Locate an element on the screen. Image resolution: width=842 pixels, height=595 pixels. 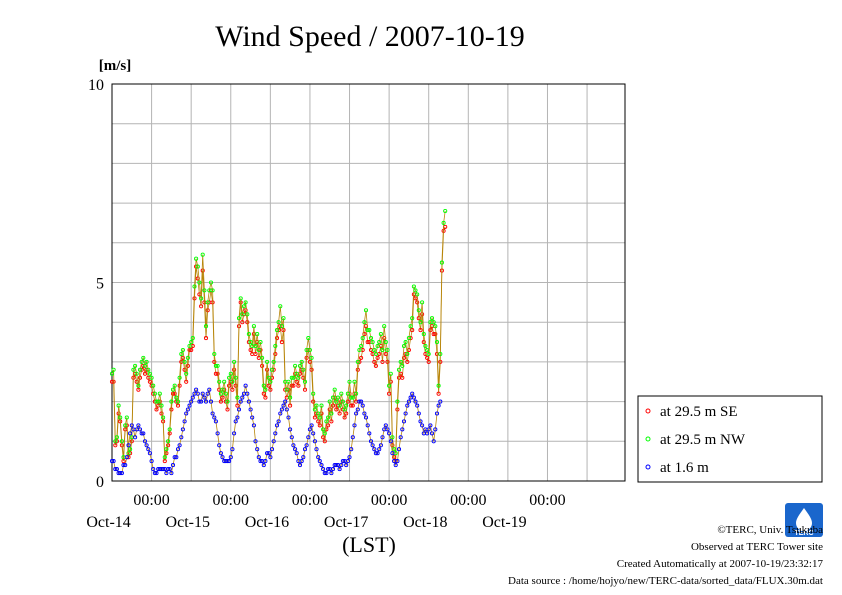
y-ticks: 0 5 10 is located at coordinates (96, 284).